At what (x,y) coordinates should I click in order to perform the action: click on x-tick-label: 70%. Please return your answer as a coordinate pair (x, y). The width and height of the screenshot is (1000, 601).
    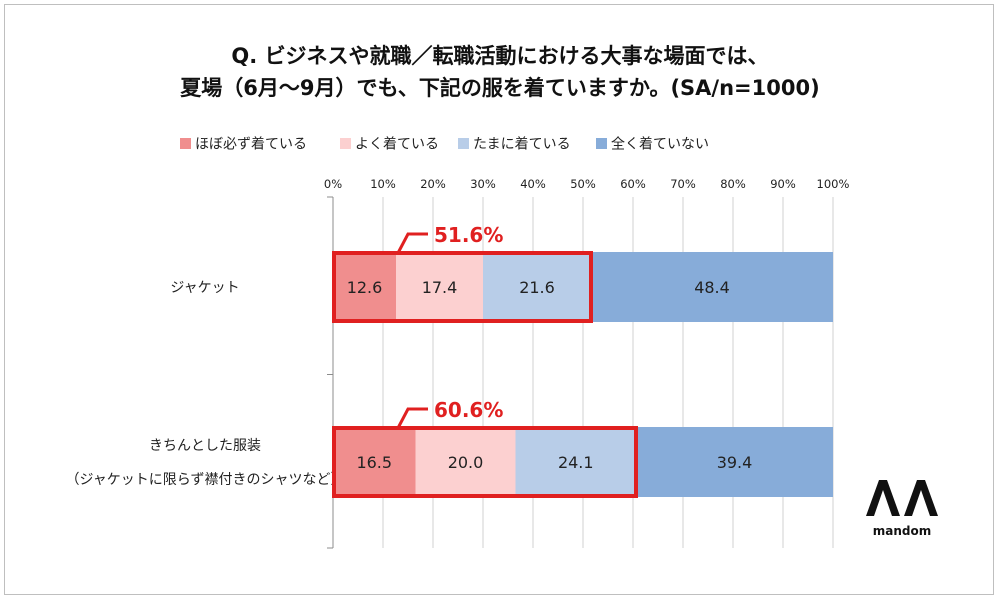
    Looking at the image, I should click on (683, 184).